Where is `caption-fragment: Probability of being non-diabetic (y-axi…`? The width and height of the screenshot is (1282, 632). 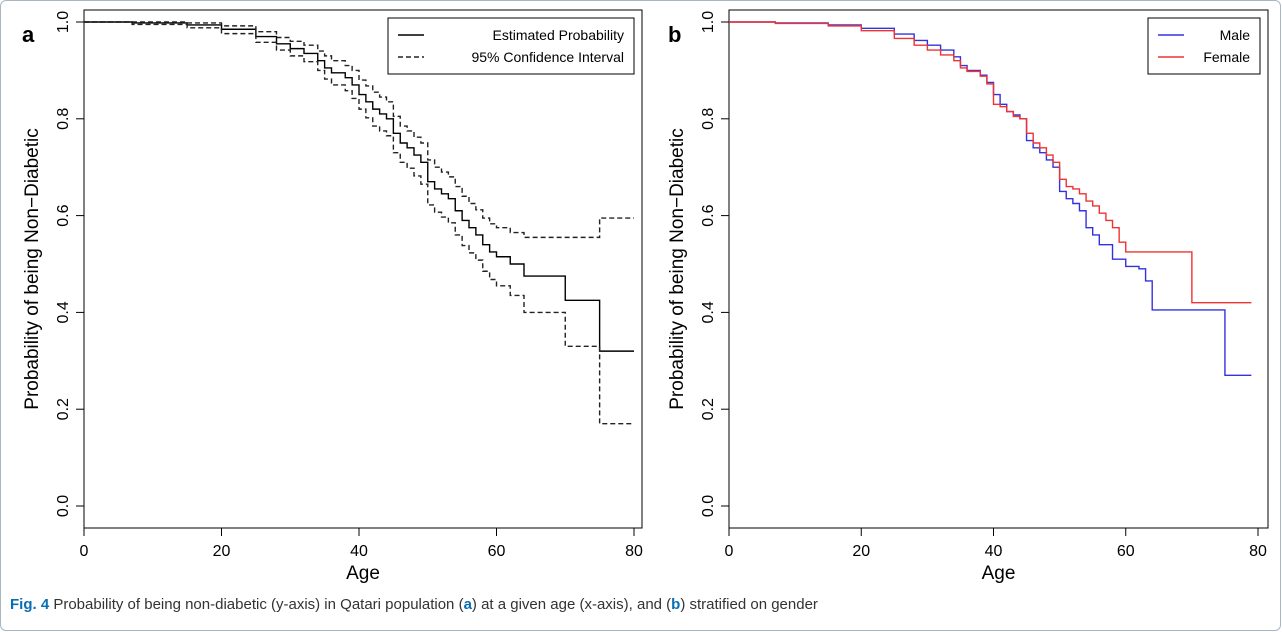
caption-fragment: Probability of being non-diabetic (y-axi… is located at coordinates (258, 604).